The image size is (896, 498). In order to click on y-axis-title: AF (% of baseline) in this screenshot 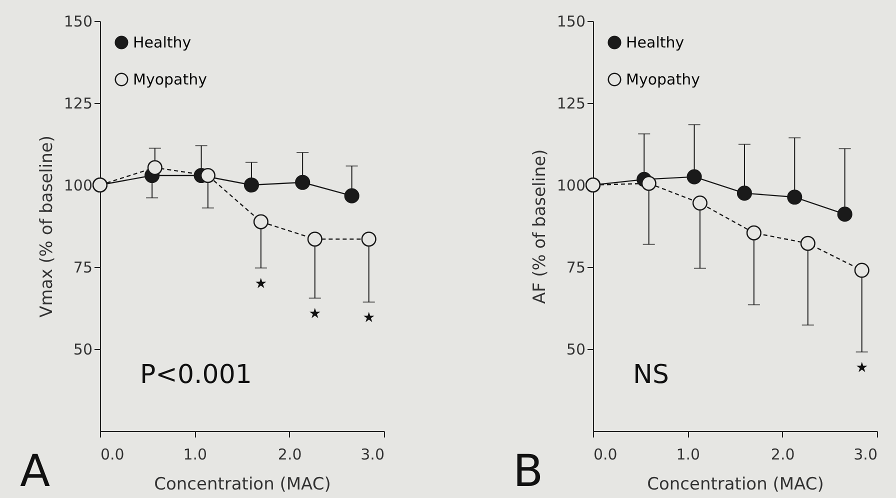, I will do `click(540, 226)`.